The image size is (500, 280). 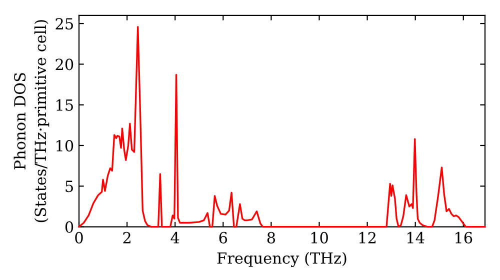 What do you see at coordinates (367, 238) in the screenshot?
I see `x-tick-label: 12` at bounding box center [367, 238].